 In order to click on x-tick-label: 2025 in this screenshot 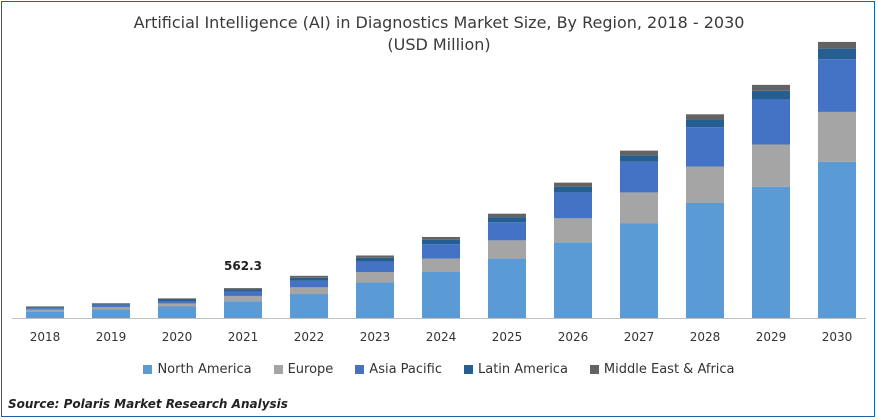, I will do `click(507, 337)`.